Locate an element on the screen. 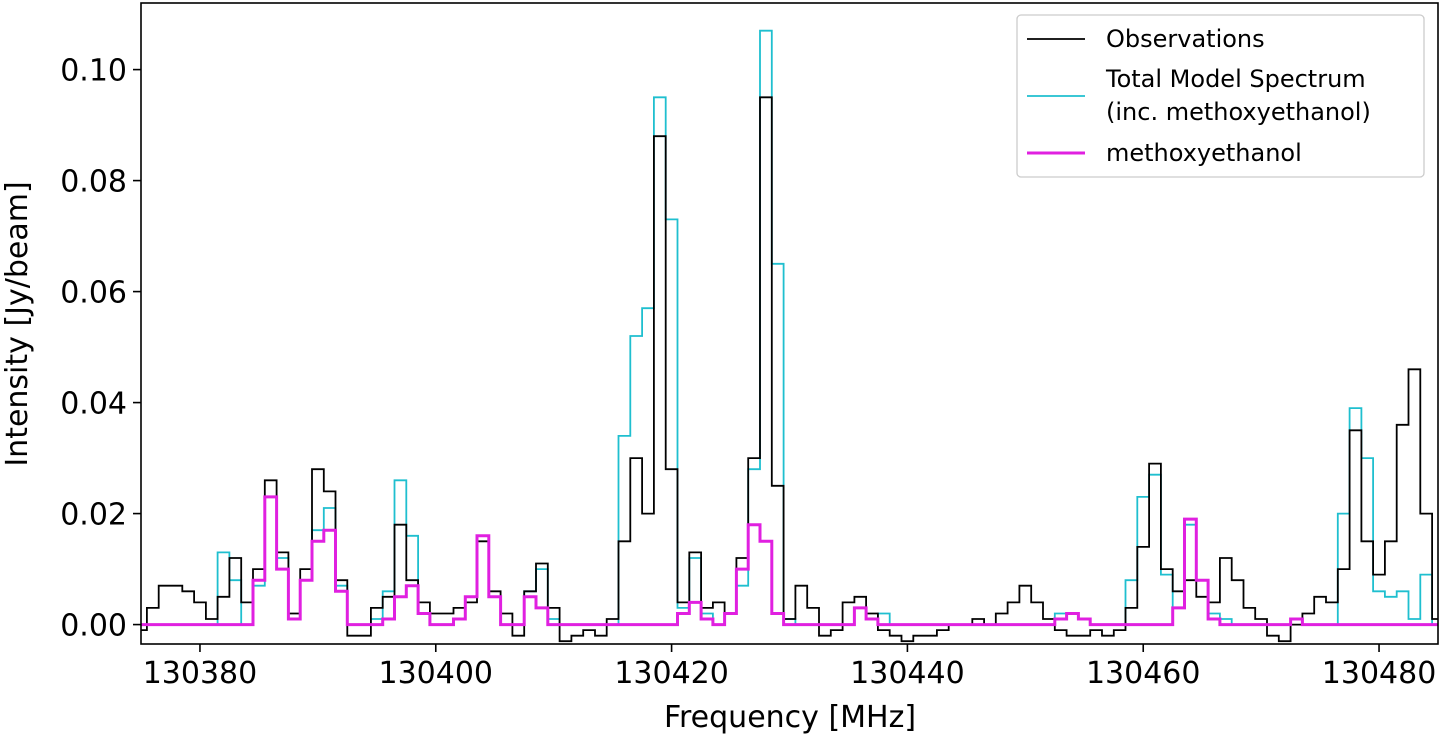 The width and height of the screenshot is (1440, 748). x-tick-label: 130380 is located at coordinates (200, 673).